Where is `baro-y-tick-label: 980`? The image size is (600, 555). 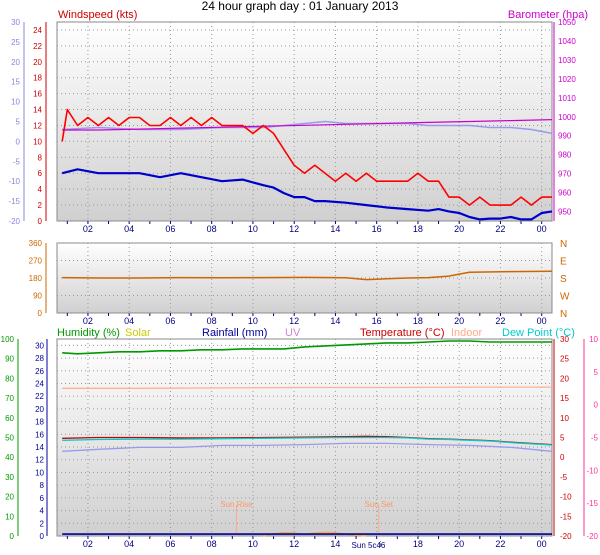 baro-y-tick-label: 980 is located at coordinates (565, 155).